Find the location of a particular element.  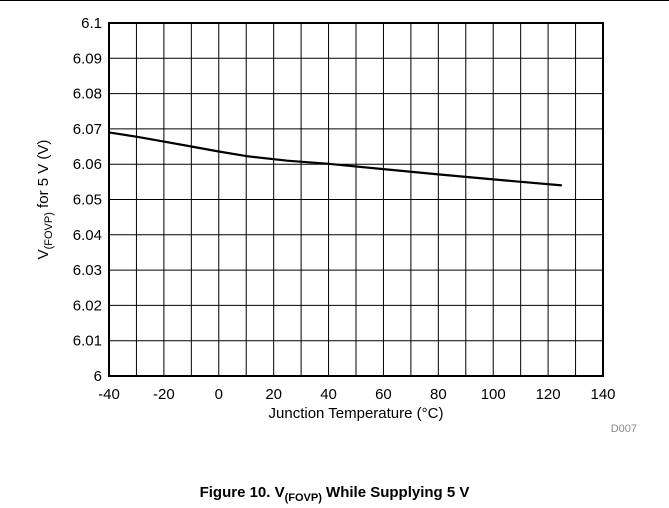

y-tick-label: 6.04 is located at coordinates (87, 235).